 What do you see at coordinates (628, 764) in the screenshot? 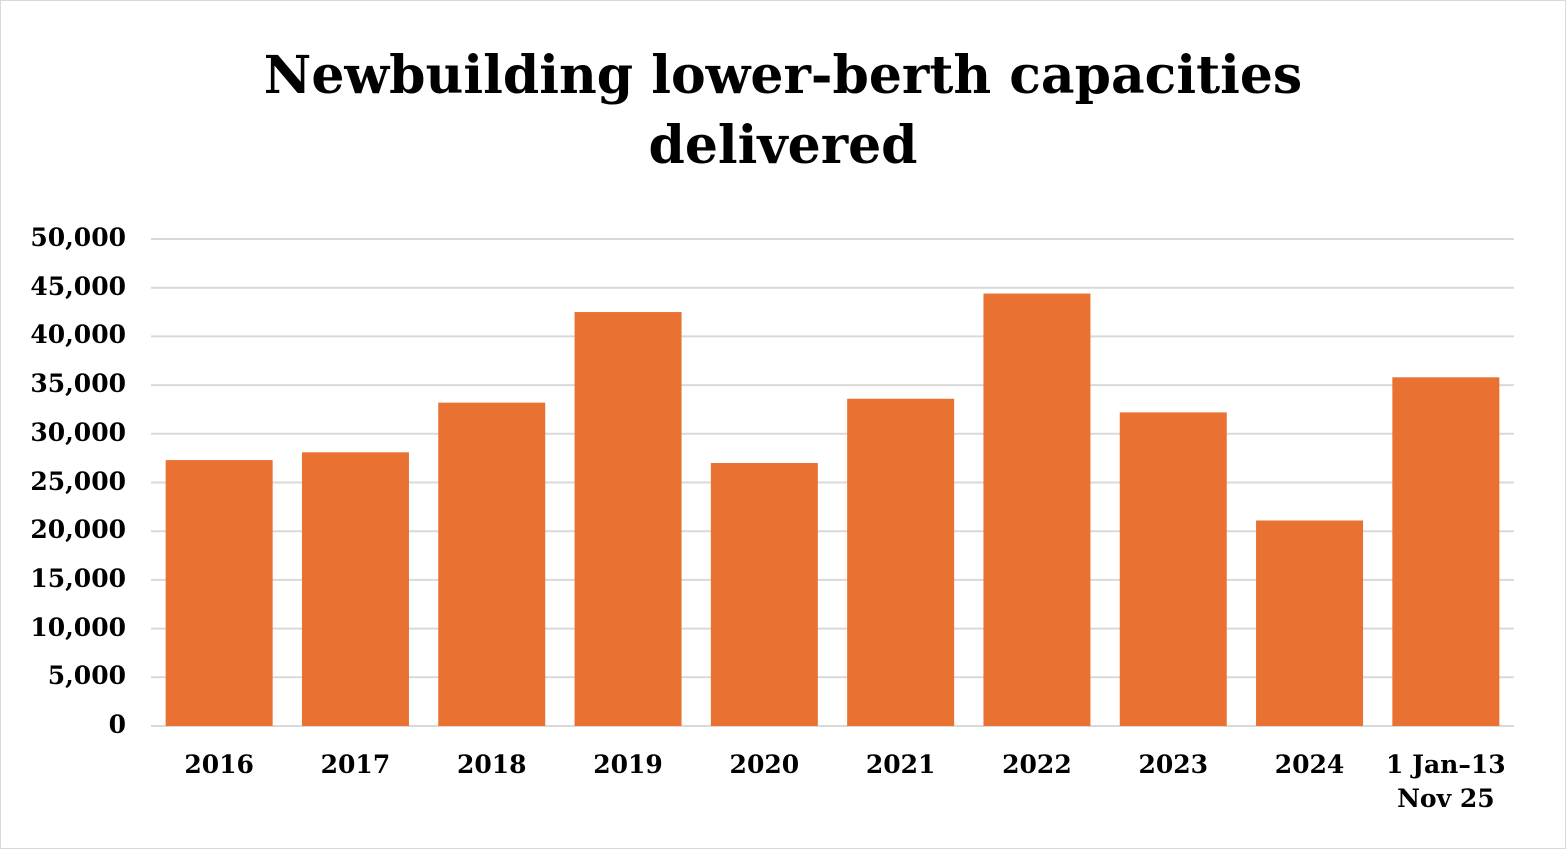
I see `x-tick-label: 2019` at bounding box center [628, 764].